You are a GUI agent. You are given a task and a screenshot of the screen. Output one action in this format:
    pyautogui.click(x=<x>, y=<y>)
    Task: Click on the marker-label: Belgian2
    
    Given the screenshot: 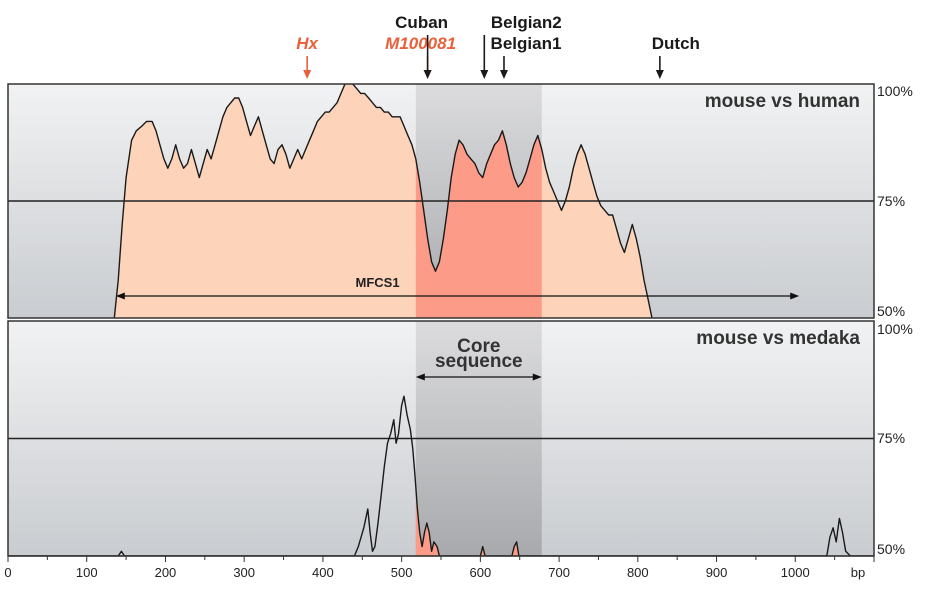 What is the action you would take?
    pyautogui.click(x=526, y=22)
    